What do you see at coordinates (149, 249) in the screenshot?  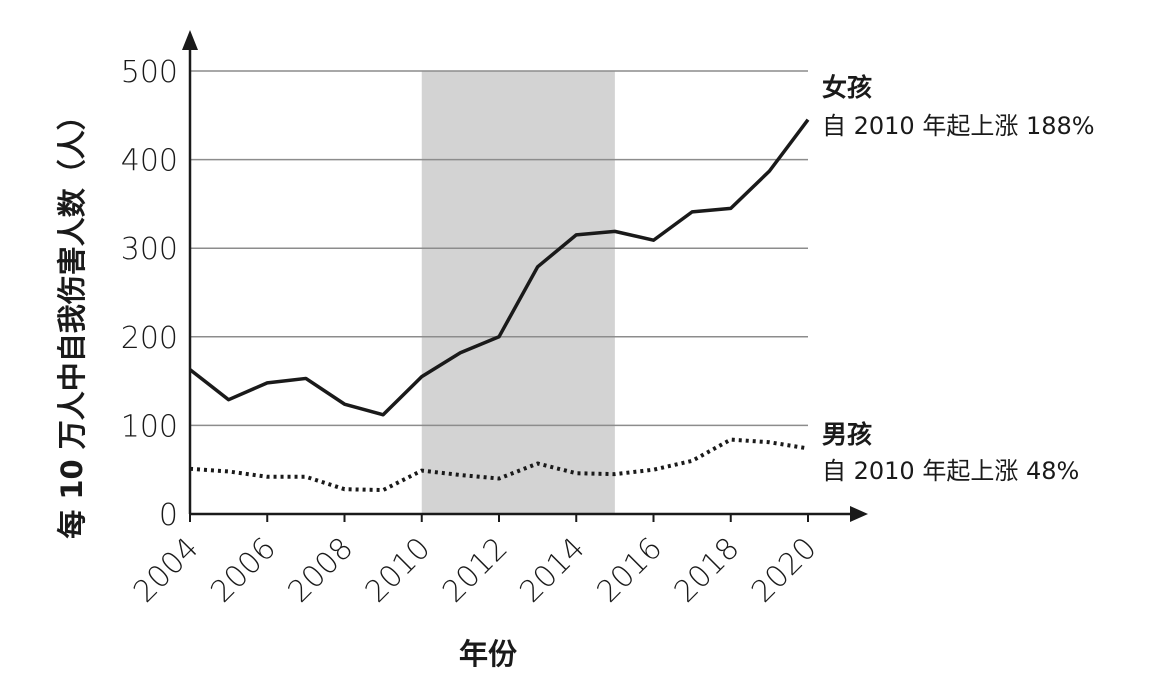 I see `y-tick-label: 300` at bounding box center [149, 249].